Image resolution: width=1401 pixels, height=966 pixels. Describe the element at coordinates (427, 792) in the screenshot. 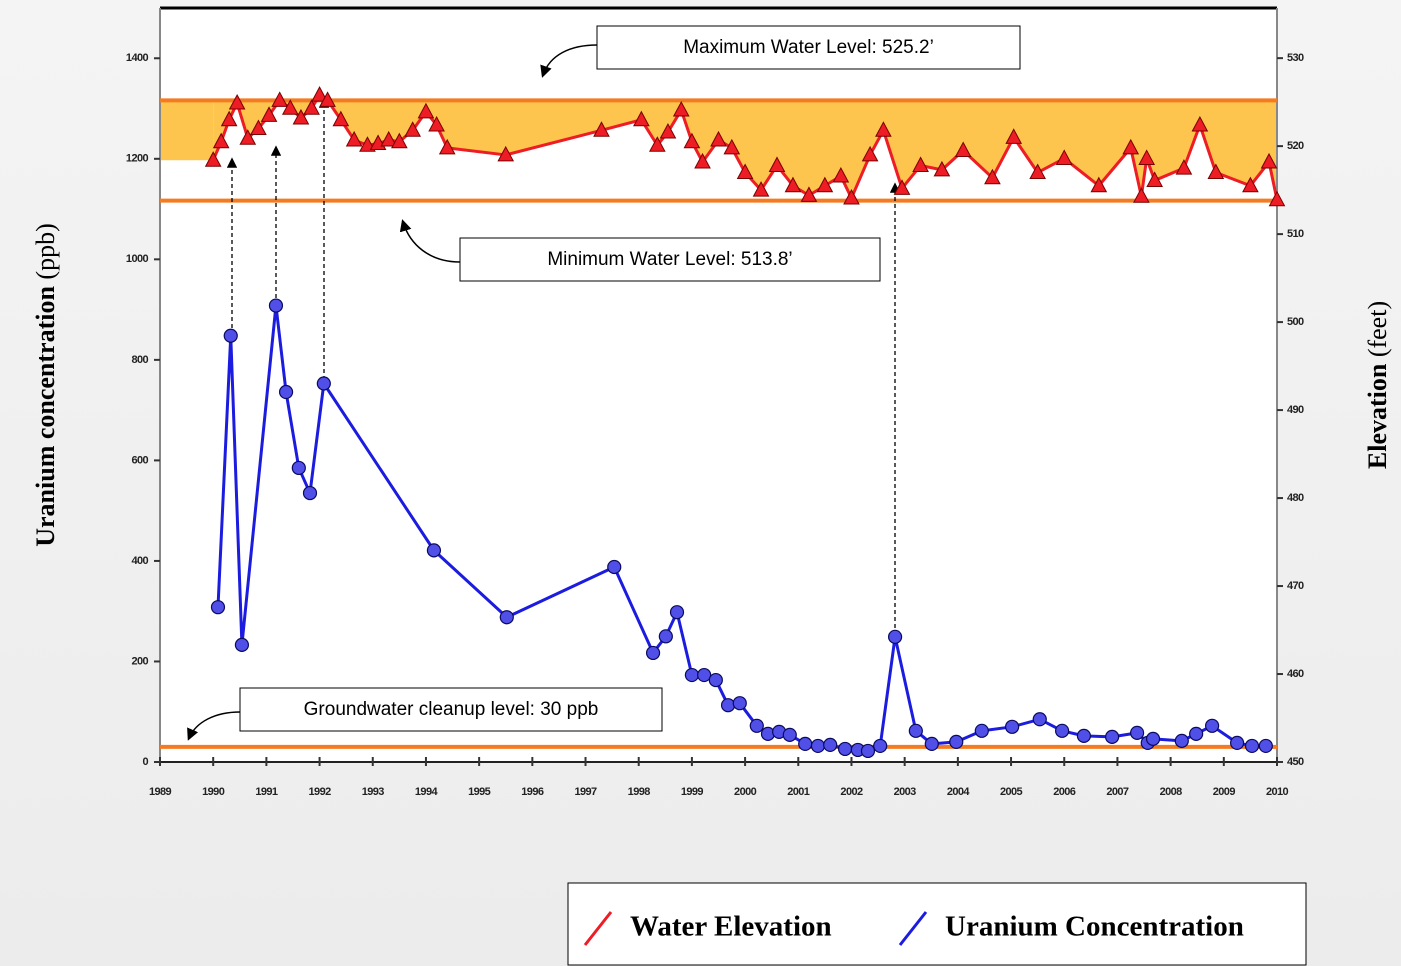

I see `x-tick-label: 1994` at that location.